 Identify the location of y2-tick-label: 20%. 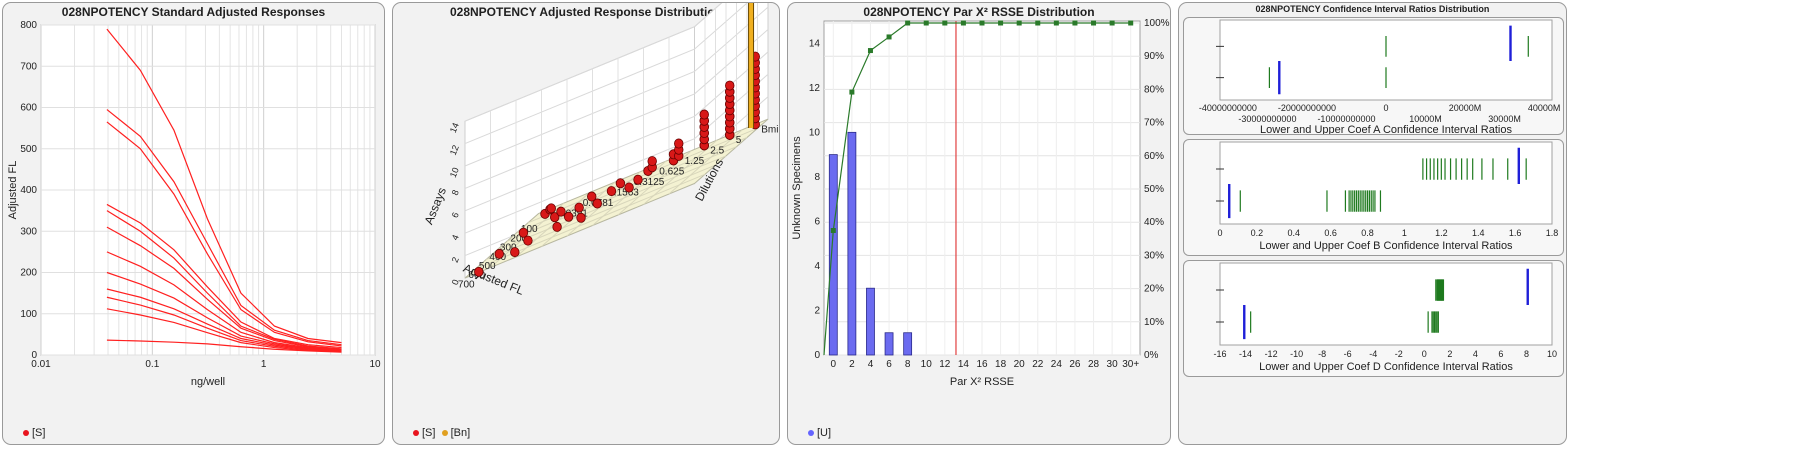
(1154, 289).